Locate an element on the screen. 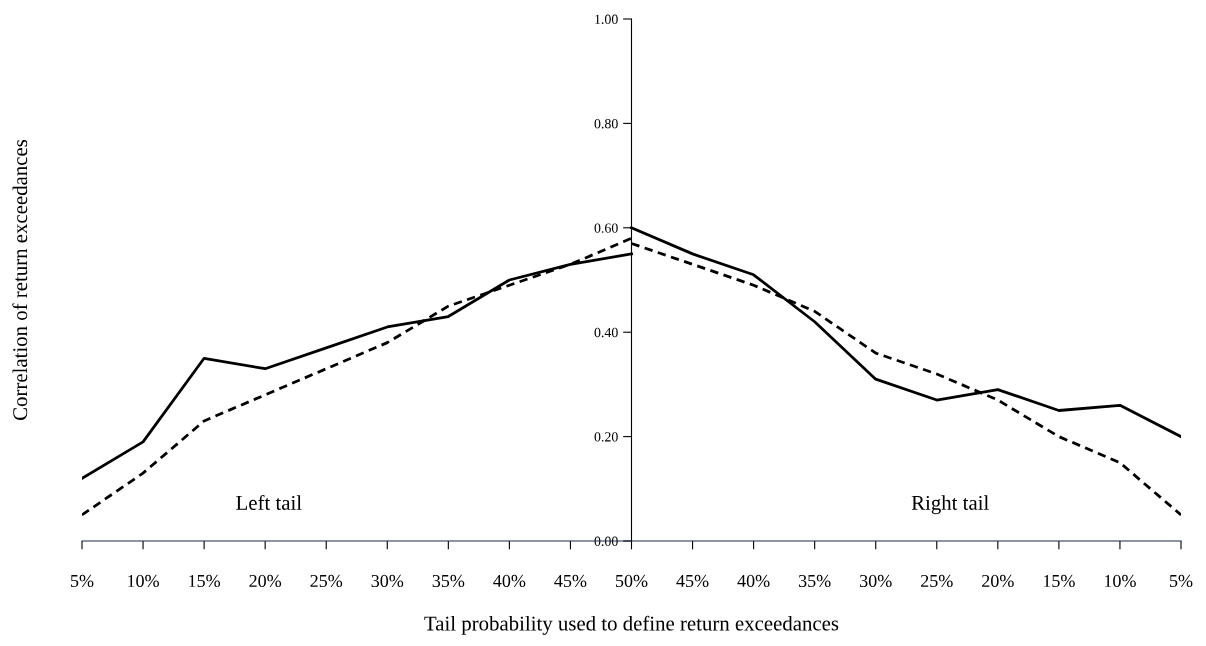 This screenshot has width=1206, height=646. annotation: Left tail is located at coordinates (269, 502).